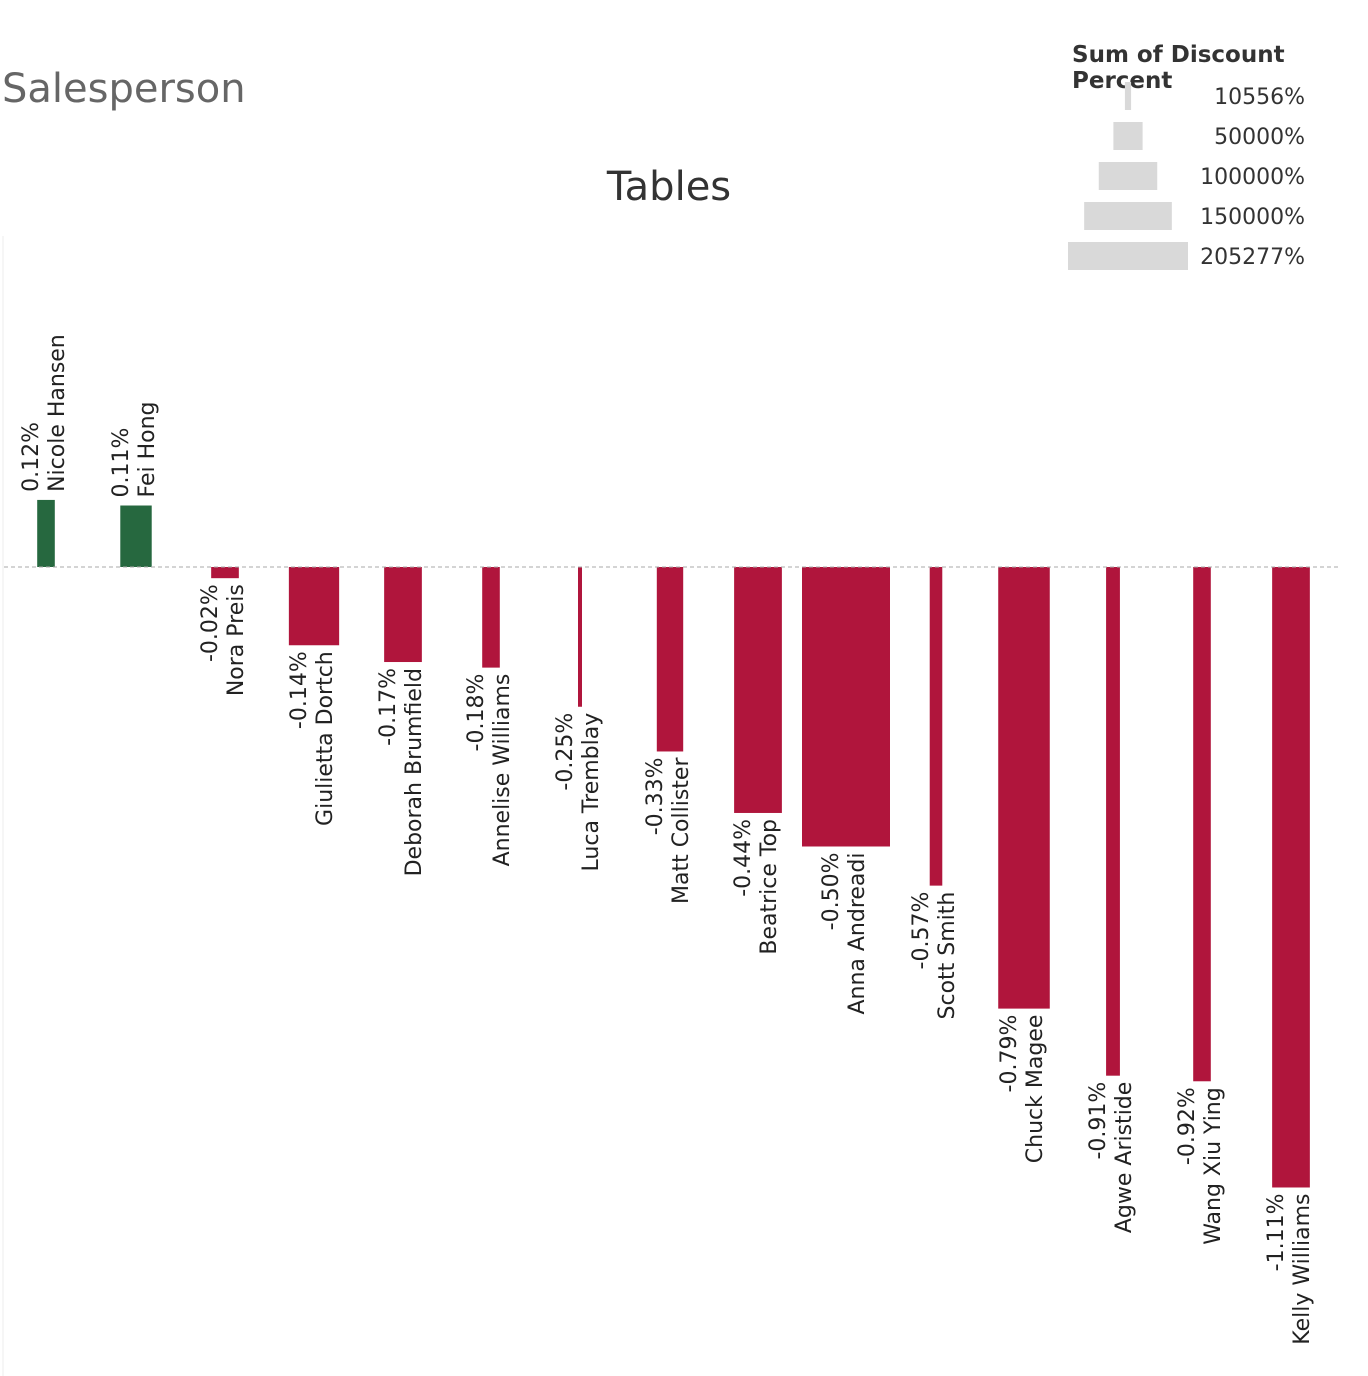  I want to click on legend-label: 50000%, so click(1259, 137).